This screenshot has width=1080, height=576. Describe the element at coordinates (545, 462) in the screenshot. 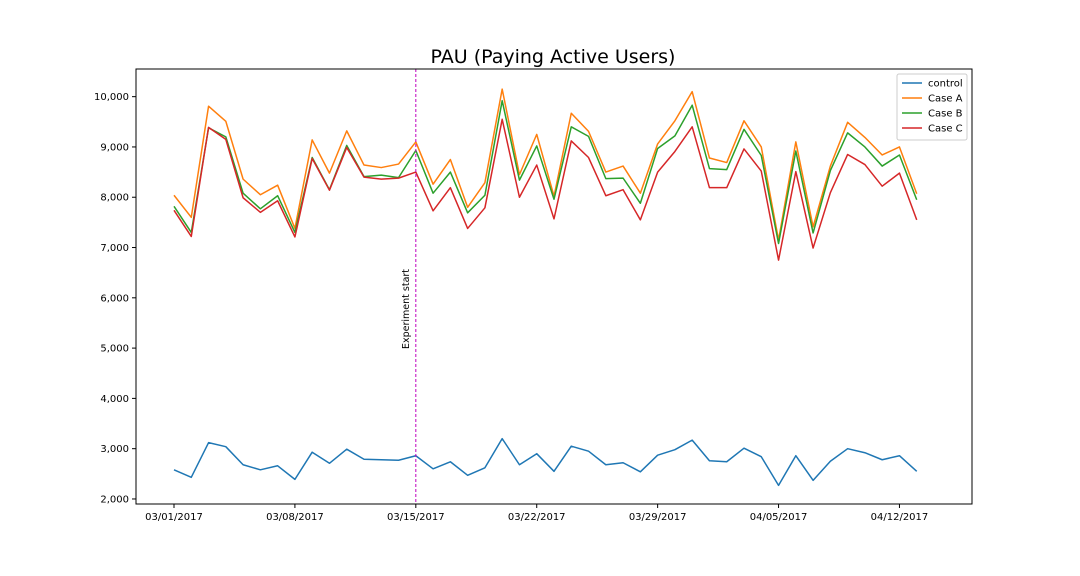

I see `series-line-control` at that location.